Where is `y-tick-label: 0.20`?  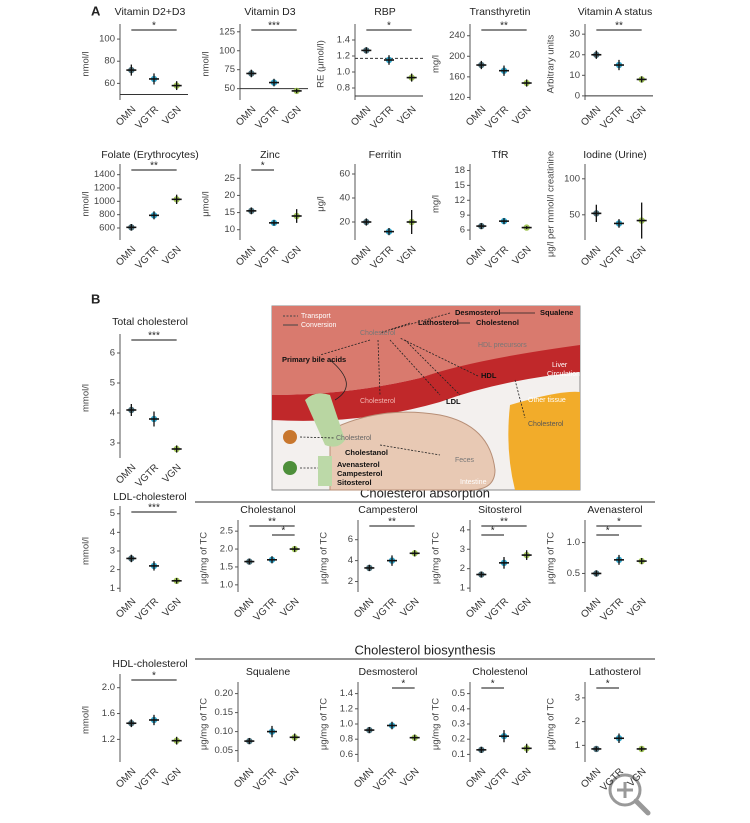
y-tick-label: 0.20 is located at coordinates (224, 693).